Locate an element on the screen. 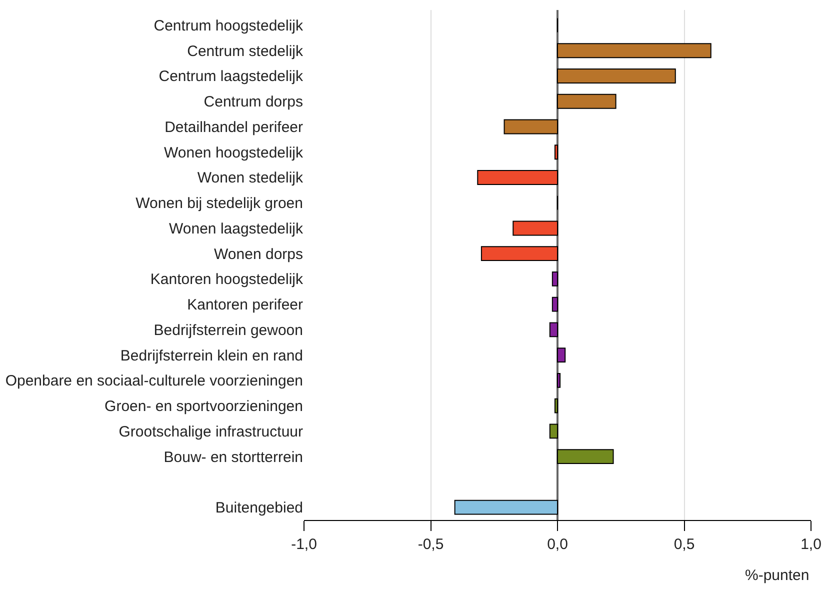 Image resolution: width=826 pixels, height=590 pixels. x-tick-label: -1,0 is located at coordinates (304, 544).